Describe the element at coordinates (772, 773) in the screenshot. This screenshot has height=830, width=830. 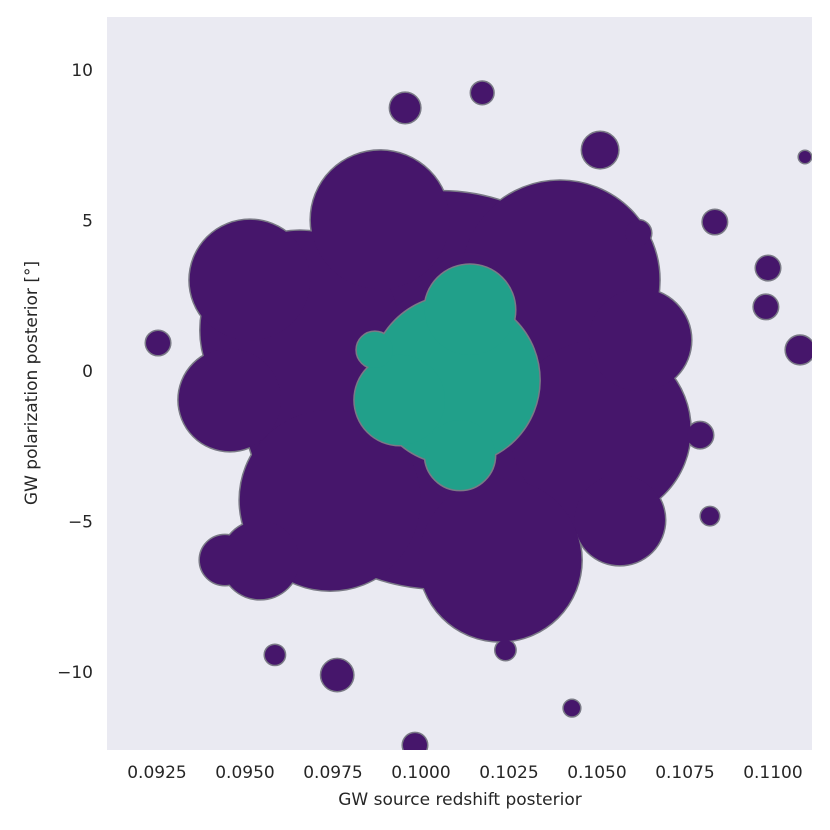
I see `x-tick-label: 0.1100` at that location.